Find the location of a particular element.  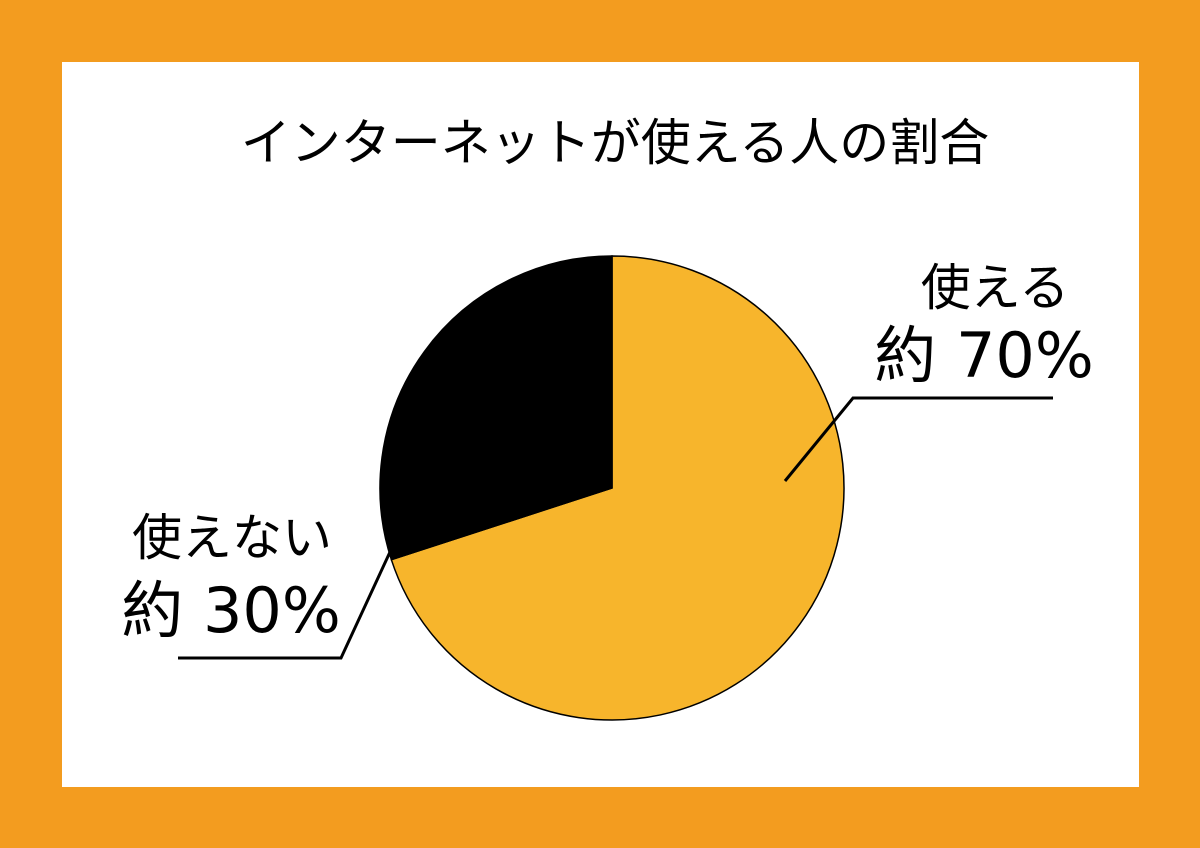

chart-title: インターネットが使える人の割合 is located at coordinates (615, 143).